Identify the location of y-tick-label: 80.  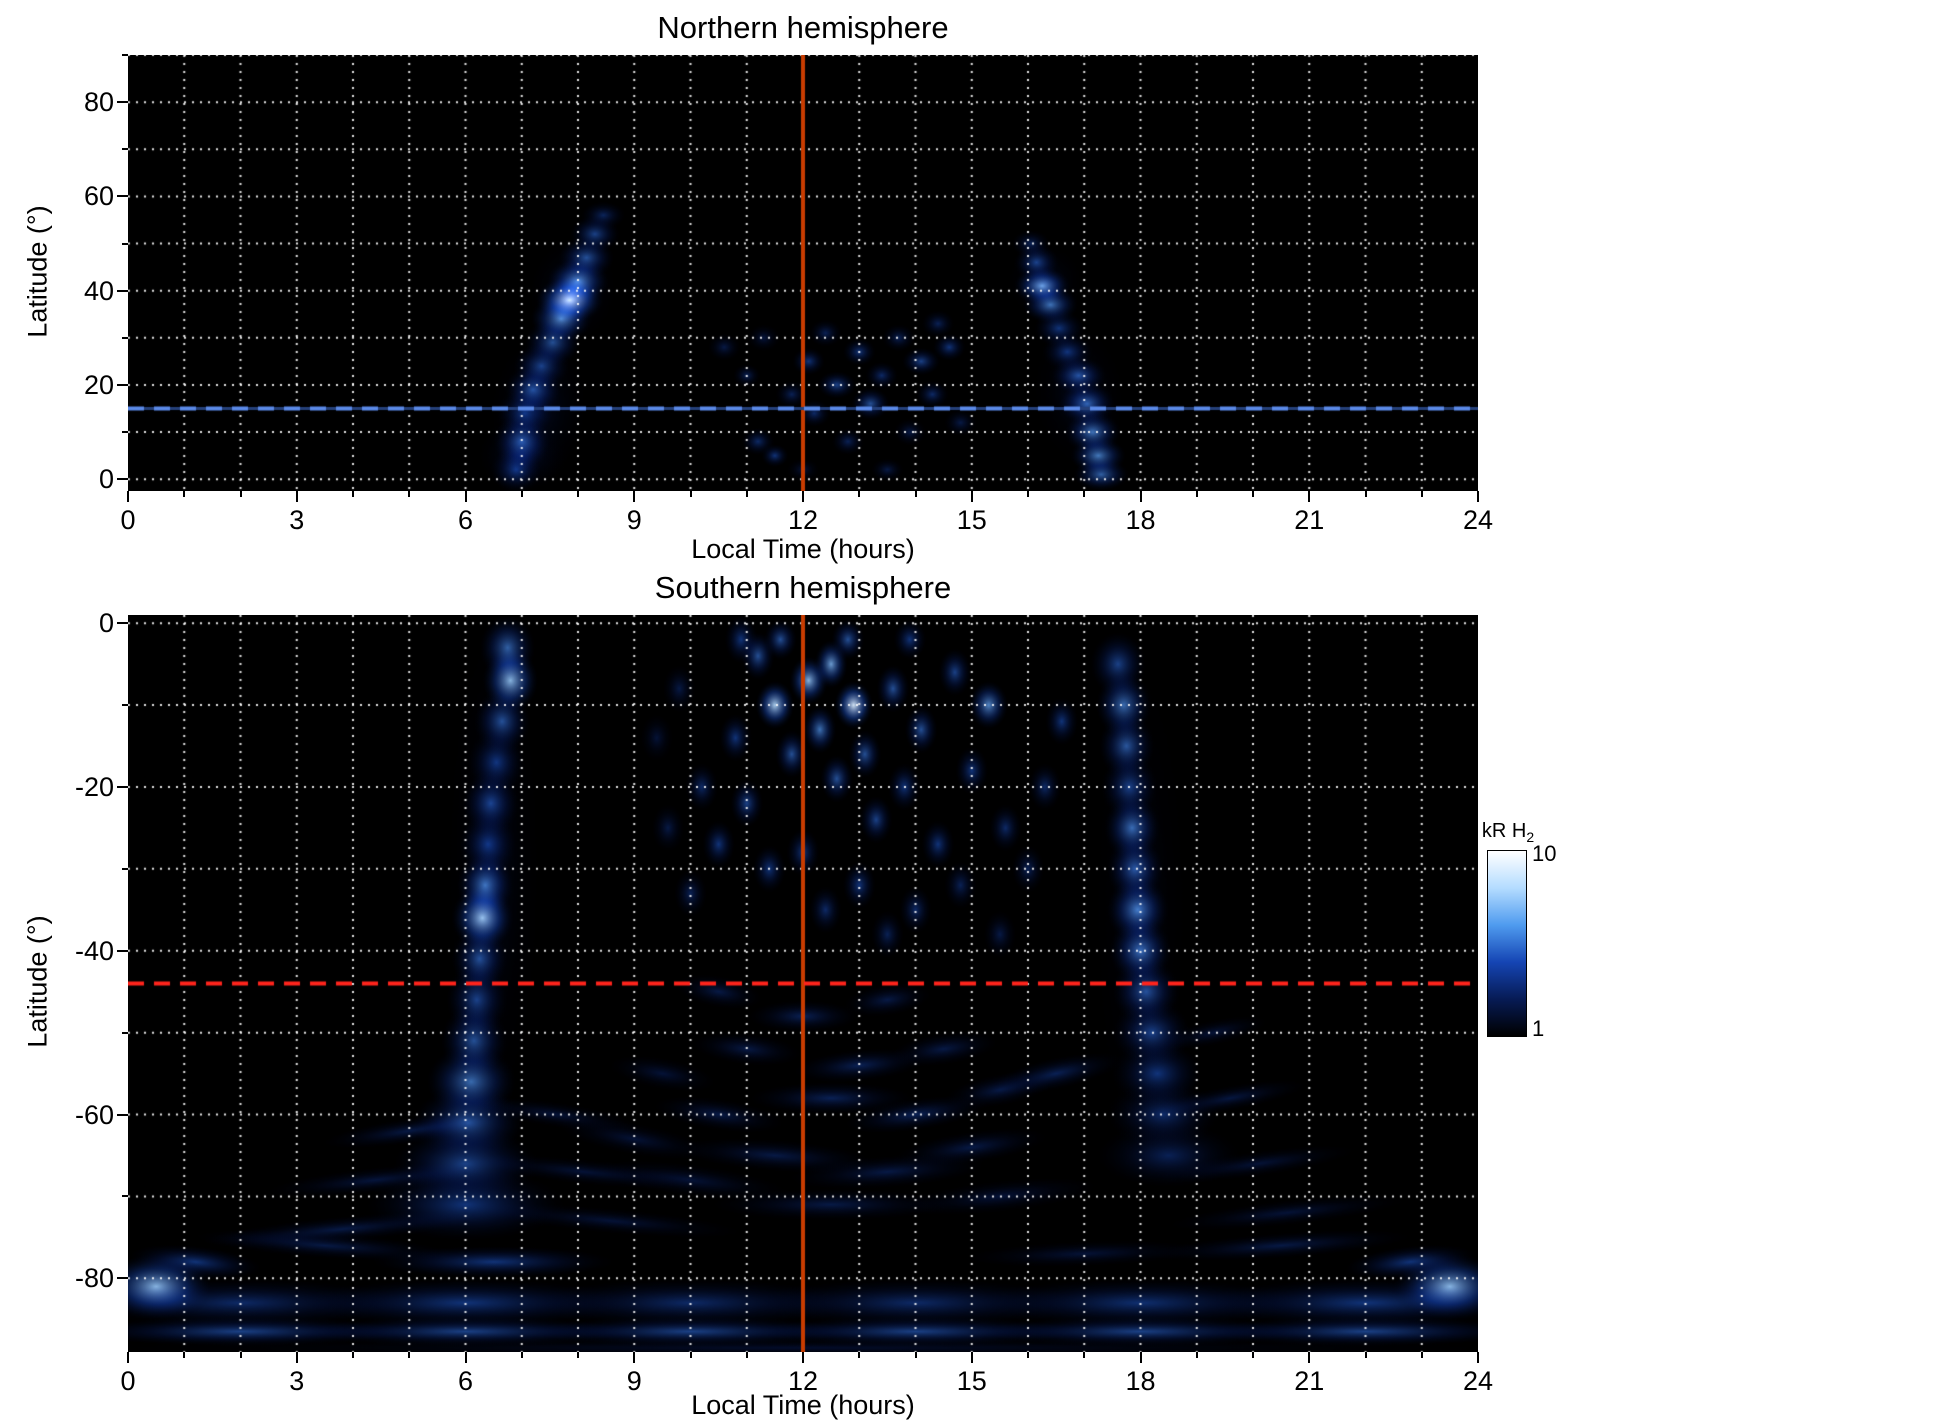
(98, 102).